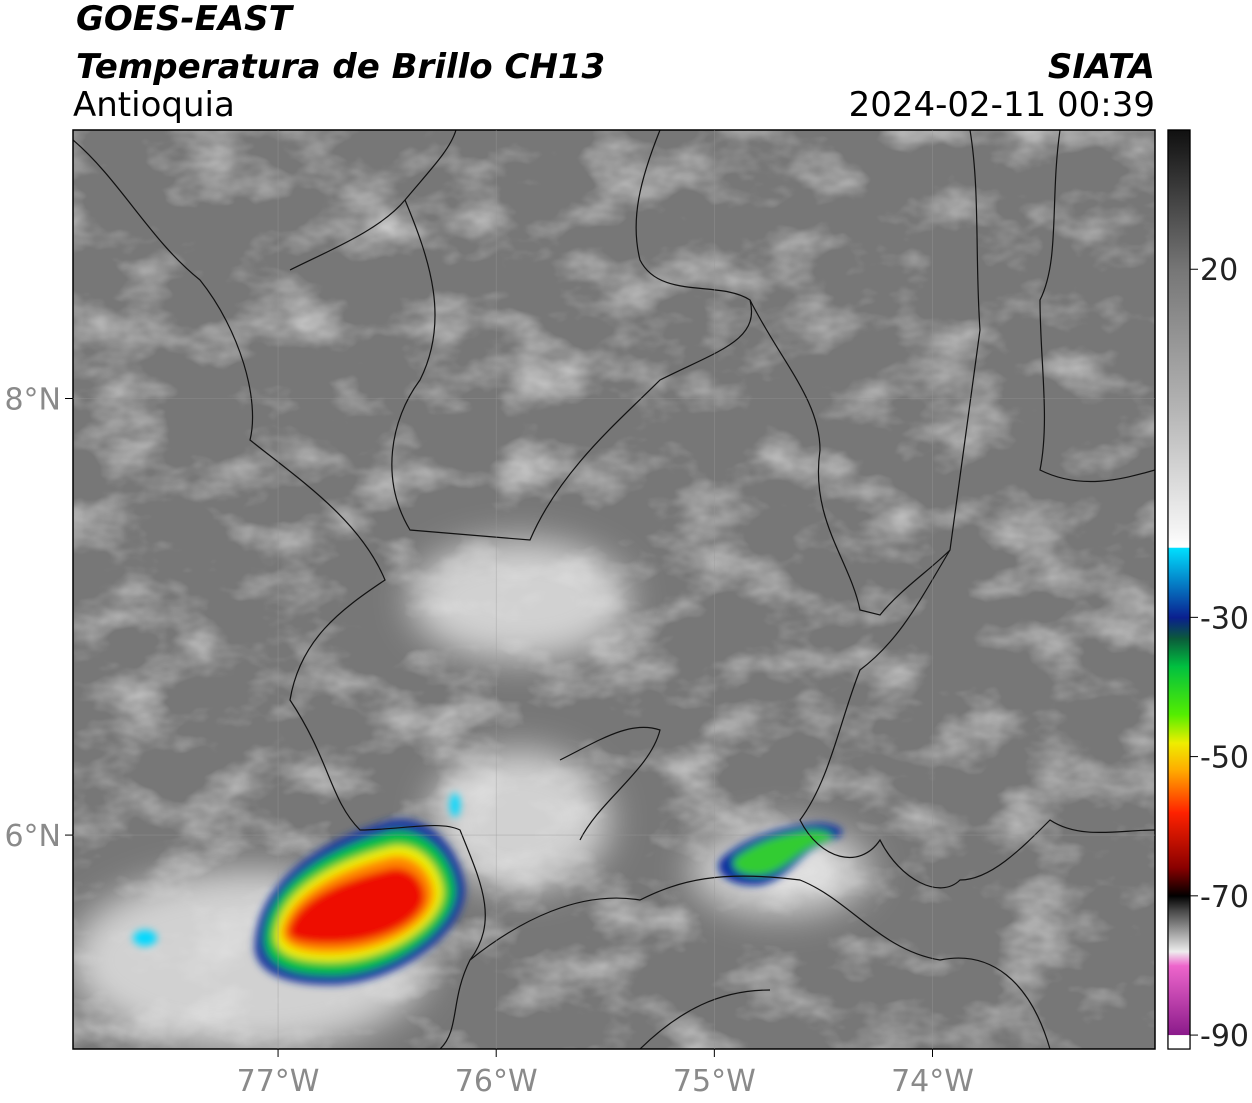 Image resolution: width=1252 pixels, height=1103 pixels. I want to click on subtitle: Temperatura de Brillo CH13, so click(340, 67).